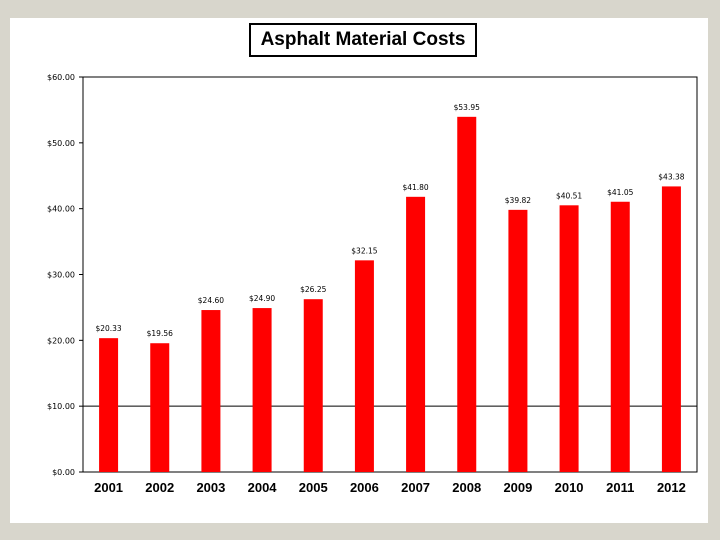  Describe the element at coordinates (108, 487) in the screenshot. I see `x-tick-label: 2001` at that location.